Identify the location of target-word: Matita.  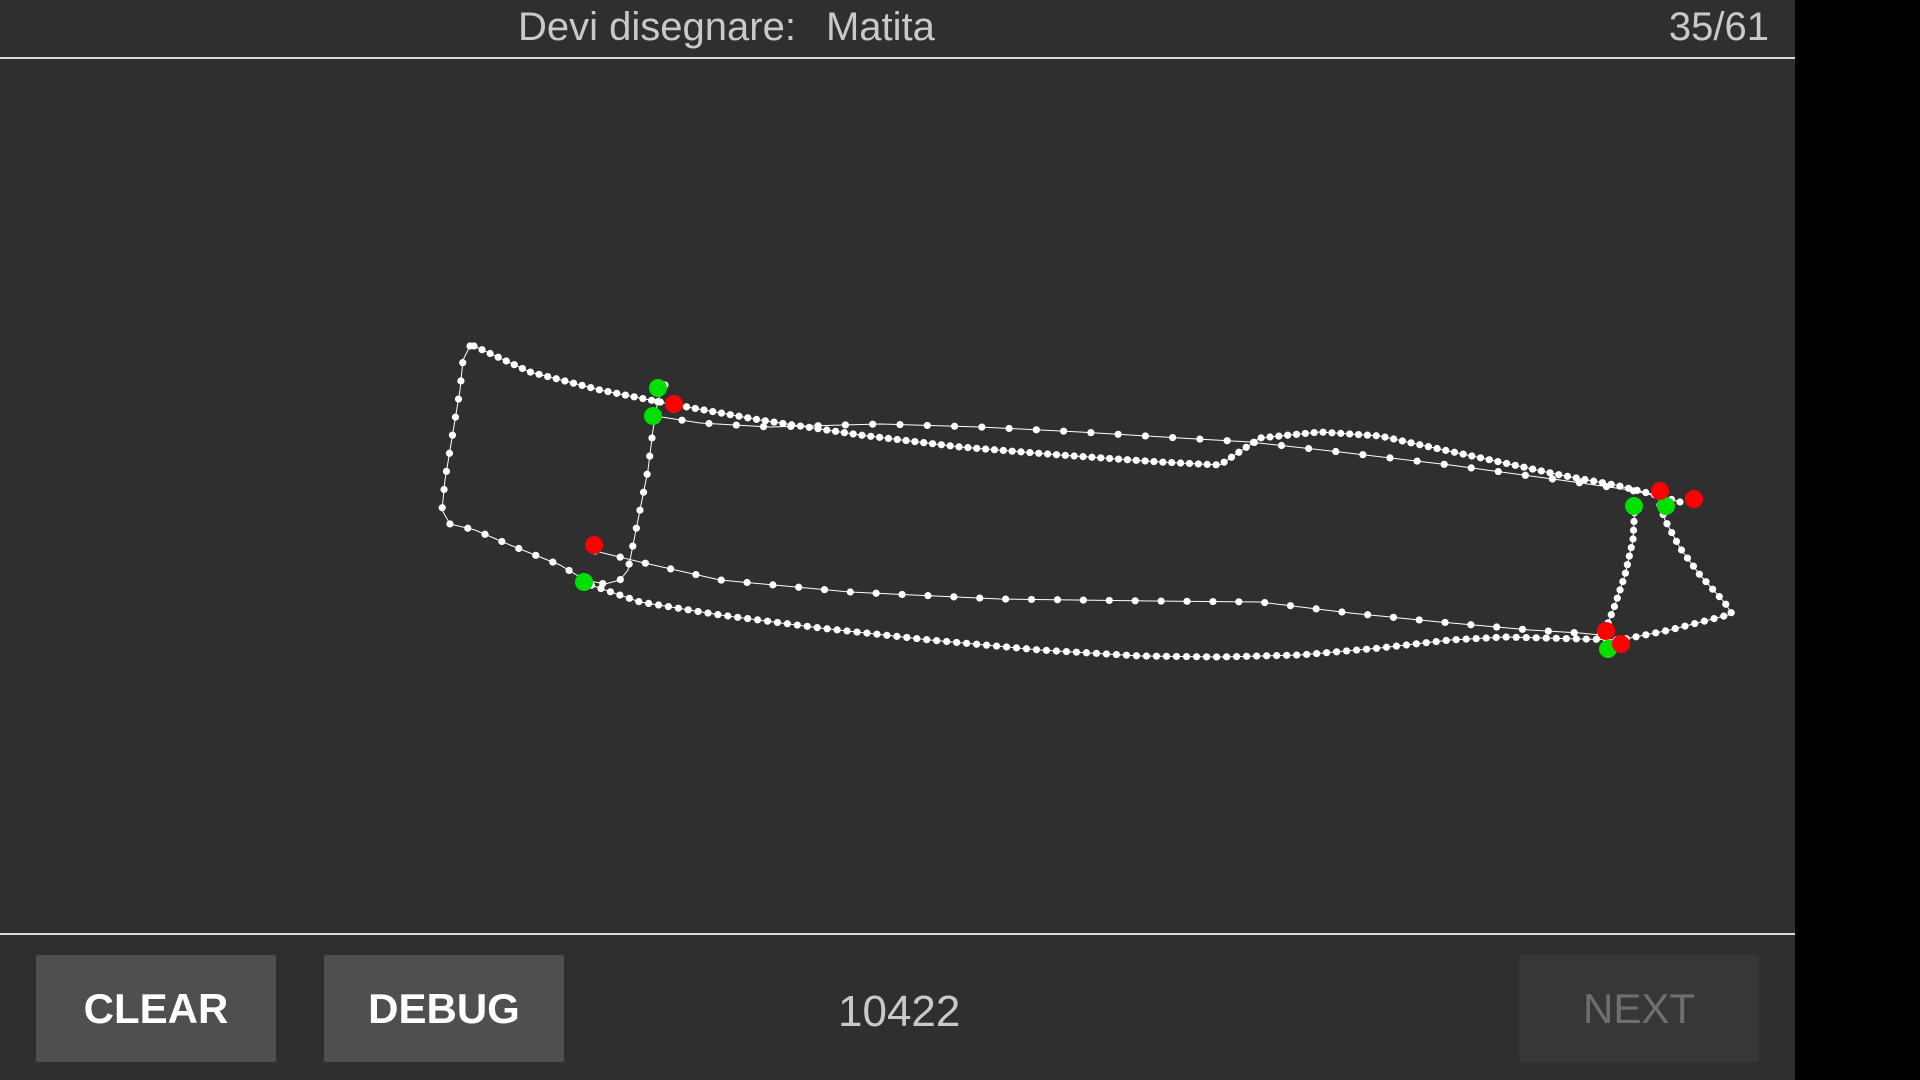
(880, 27).